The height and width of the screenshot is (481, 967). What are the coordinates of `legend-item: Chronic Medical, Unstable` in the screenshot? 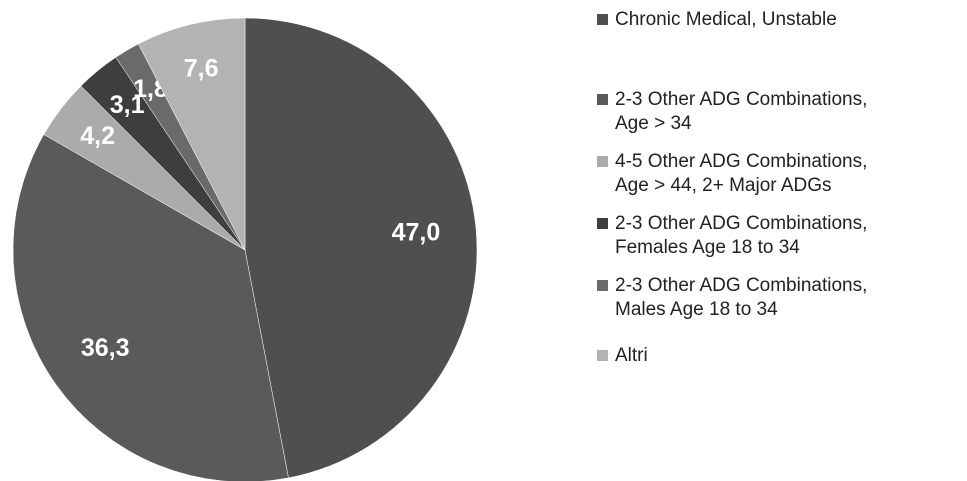 It's located at (747, 20).